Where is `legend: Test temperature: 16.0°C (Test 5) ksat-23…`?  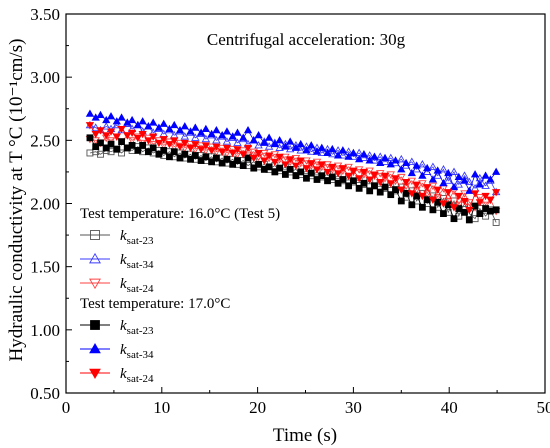
legend: Test temperature: 16.0°C (Test 5) ksat-23… is located at coordinates (180, 295).